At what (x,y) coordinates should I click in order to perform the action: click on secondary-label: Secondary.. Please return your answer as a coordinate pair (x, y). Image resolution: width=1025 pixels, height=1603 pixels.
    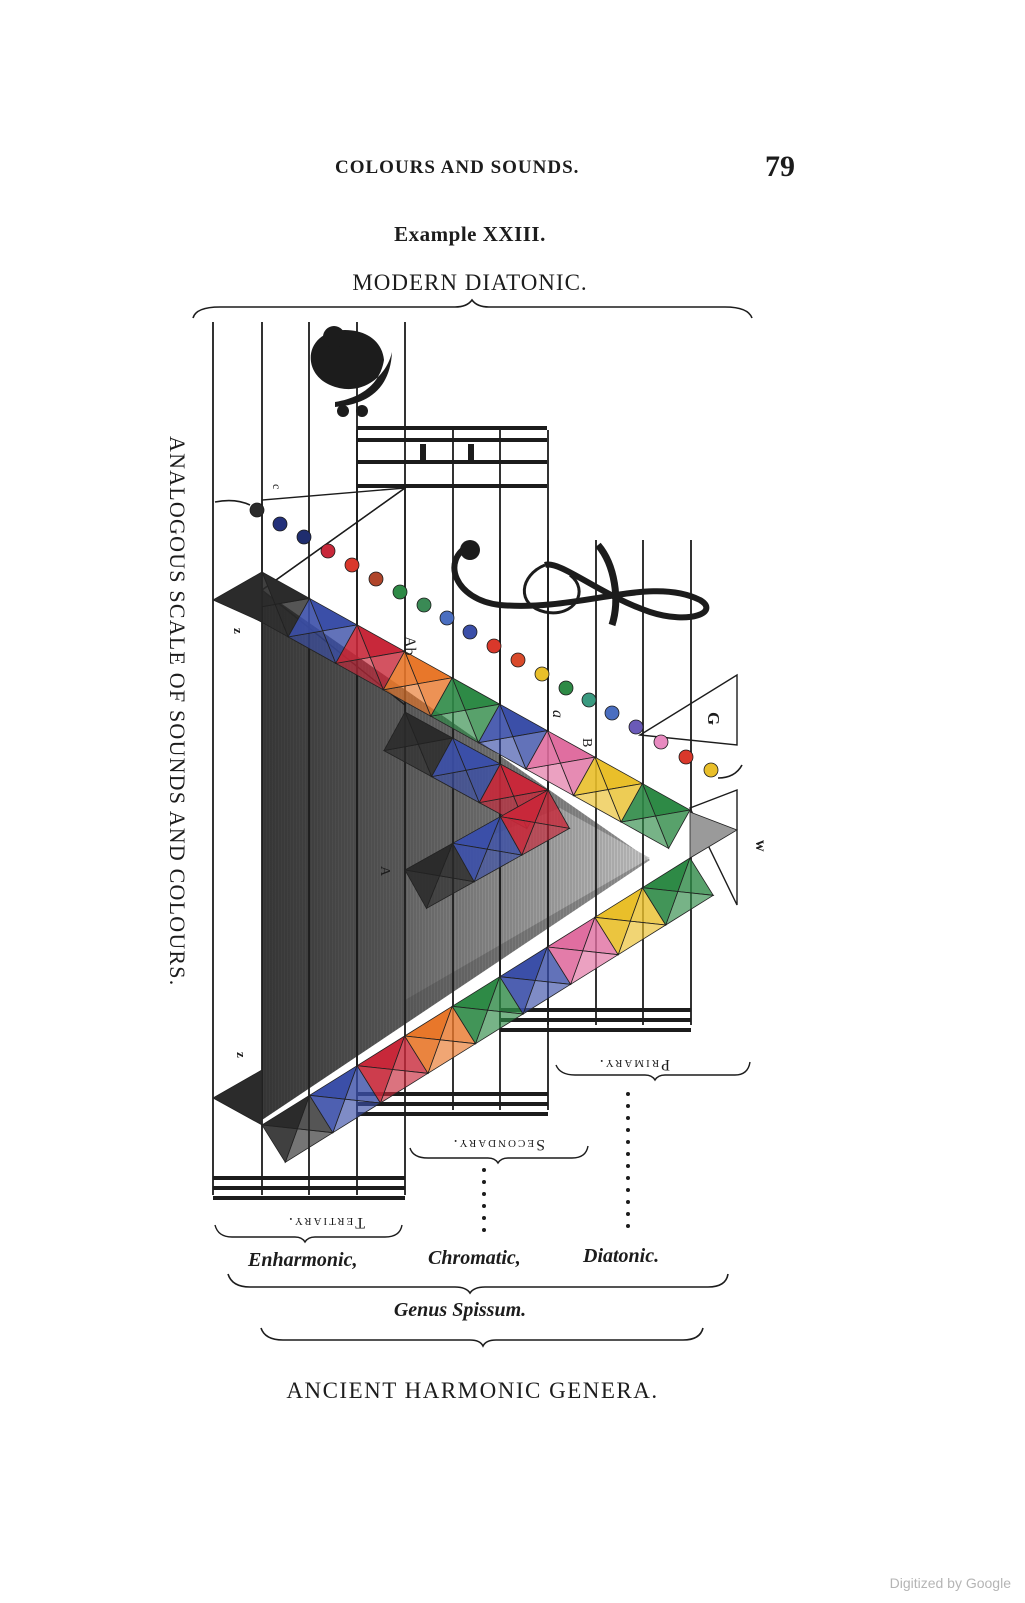
    Looking at the image, I should click on (498, 1144).